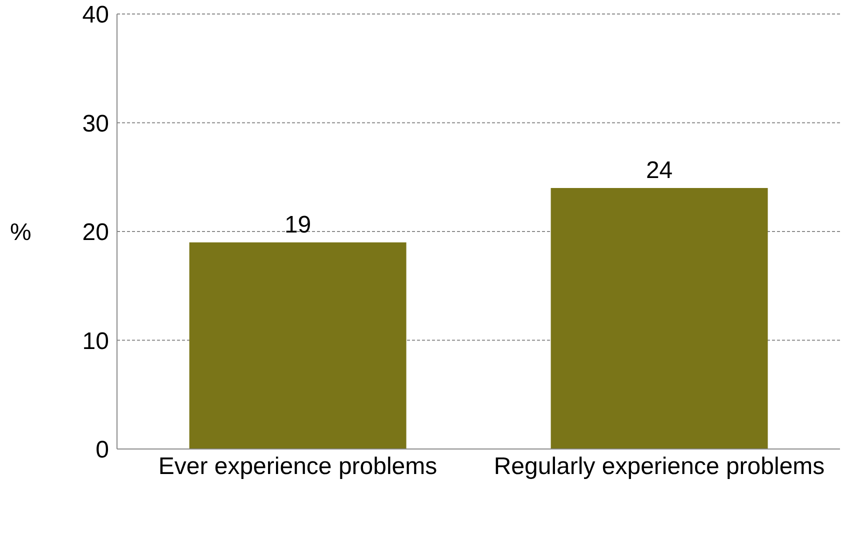  What do you see at coordinates (95, 15) in the screenshot?
I see `y-tick-label: 40` at bounding box center [95, 15].